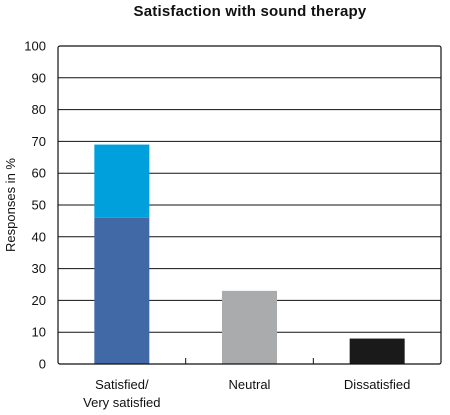 The image size is (450, 415). What do you see at coordinates (39, 205) in the screenshot?
I see `y-tick-label: 50` at bounding box center [39, 205].